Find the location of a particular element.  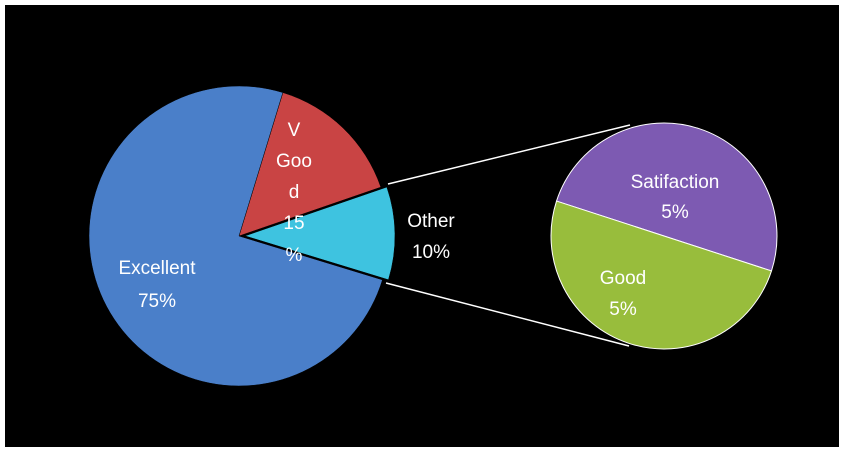

label-good-name: Good is located at coordinates (623, 278).